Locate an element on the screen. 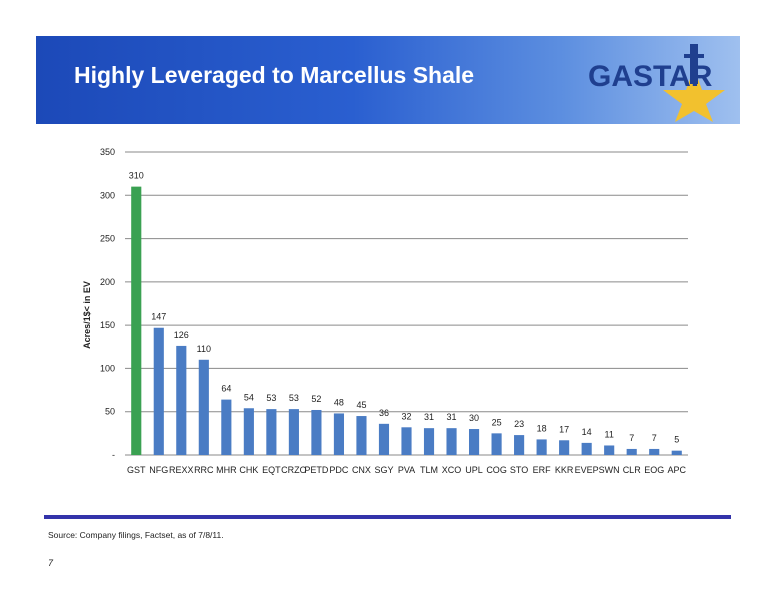 This screenshot has width=776, height=600. x-tick-label: PVA is located at coordinates (406, 470).